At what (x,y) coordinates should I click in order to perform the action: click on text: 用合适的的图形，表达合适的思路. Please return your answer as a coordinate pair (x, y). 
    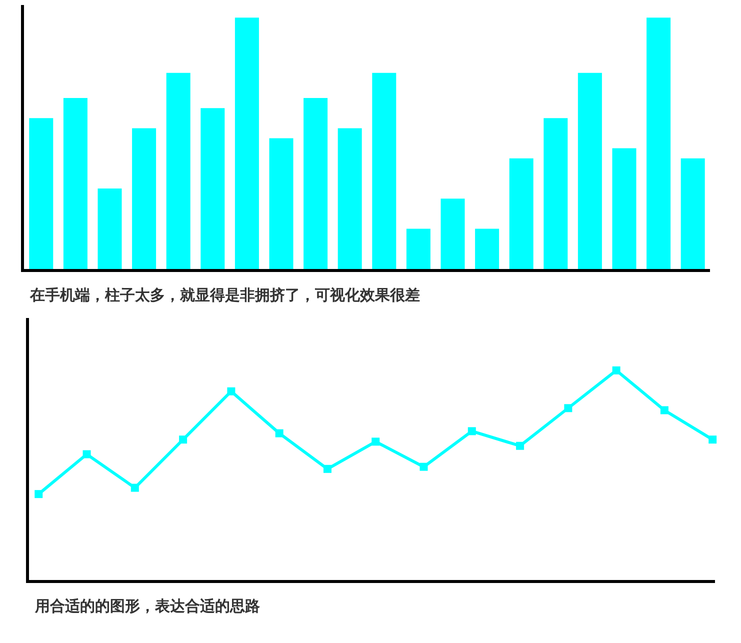
    Looking at the image, I should click on (147, 606).